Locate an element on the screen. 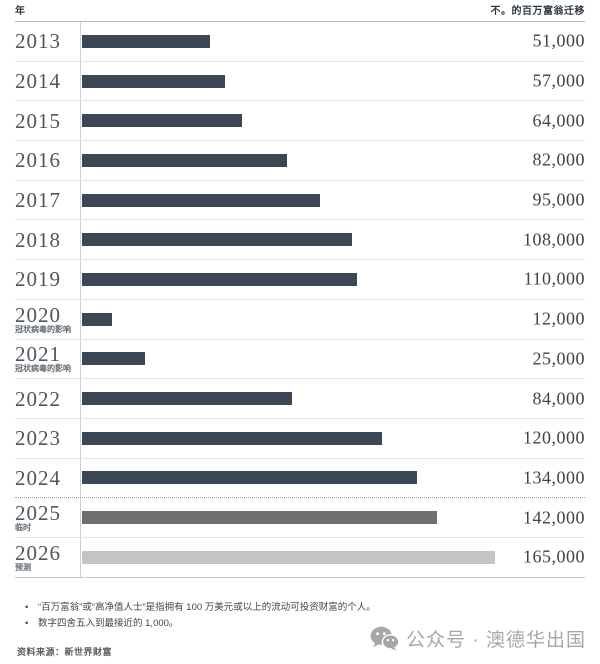 This screenshot has width=600, height=664. year-label-group: 2020 冠状病毒的影响 is located at coordinates (47, 319).